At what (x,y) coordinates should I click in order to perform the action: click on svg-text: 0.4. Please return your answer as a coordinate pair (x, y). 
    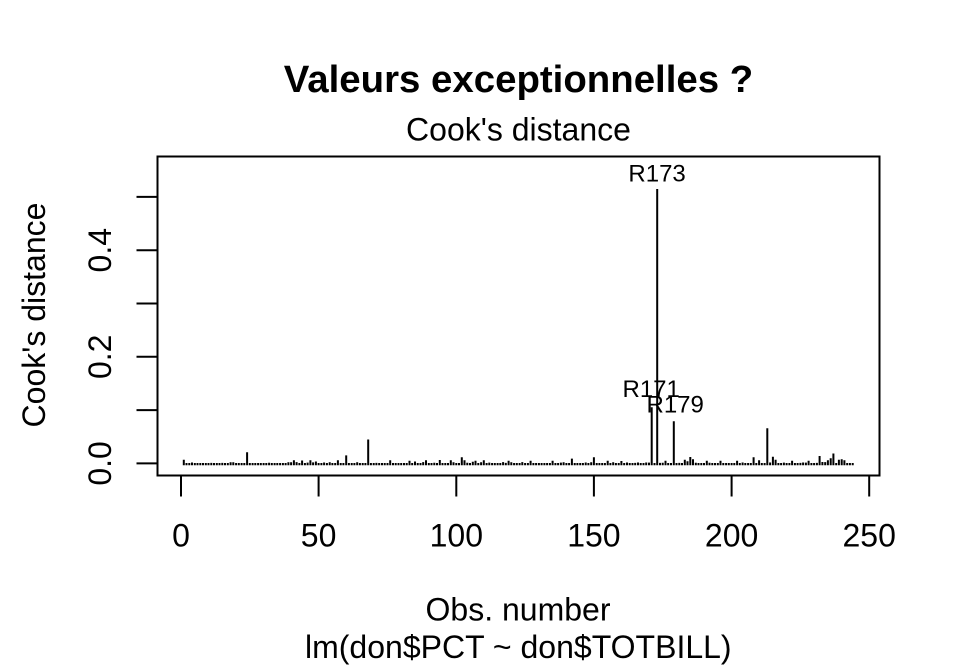
    Looking at the image, I should click on (100, 250).